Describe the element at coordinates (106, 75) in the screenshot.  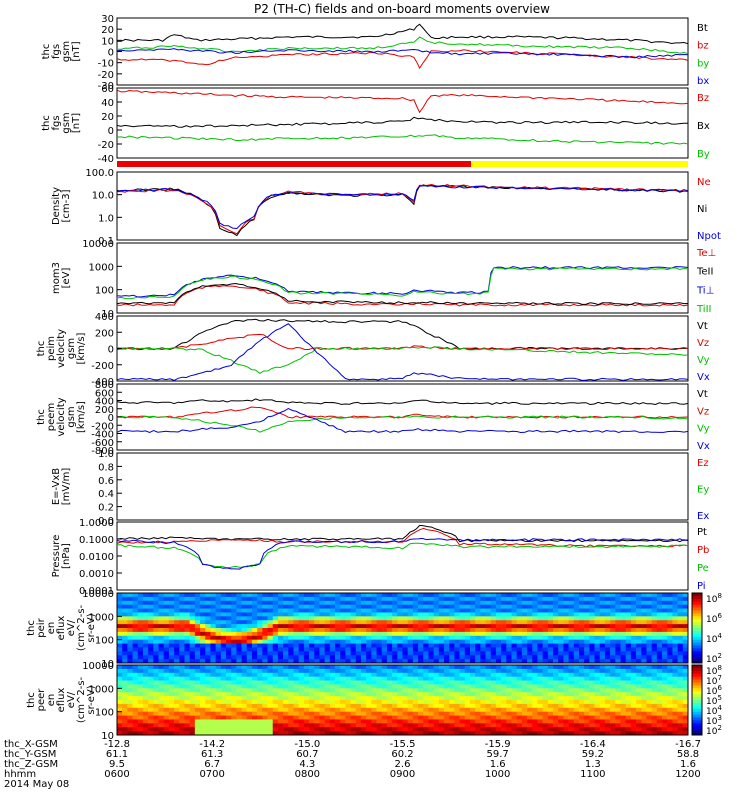
I see `y-tick-label: -20` at that location.